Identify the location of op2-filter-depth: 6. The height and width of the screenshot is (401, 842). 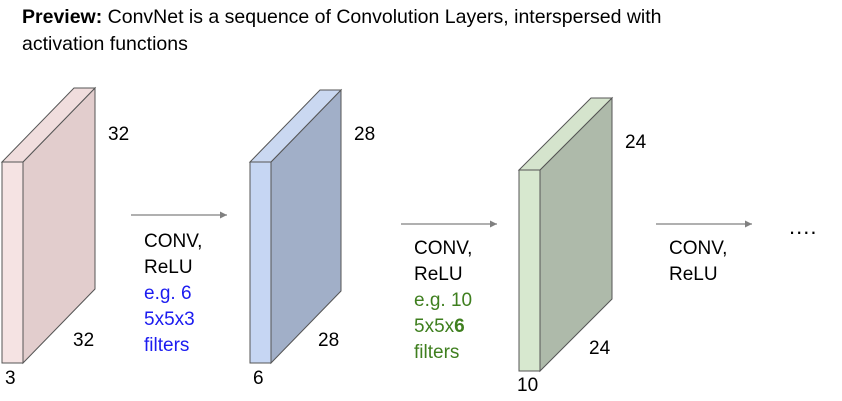
(459, 326).